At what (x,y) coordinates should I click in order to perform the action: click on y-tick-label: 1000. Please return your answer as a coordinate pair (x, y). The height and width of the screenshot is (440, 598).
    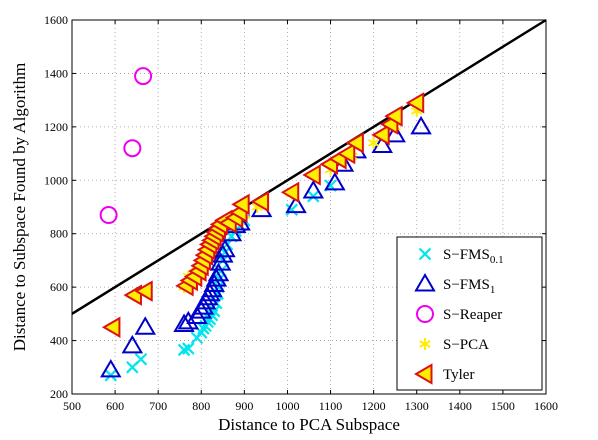
    Looking at the image, I should click on (56, 180).